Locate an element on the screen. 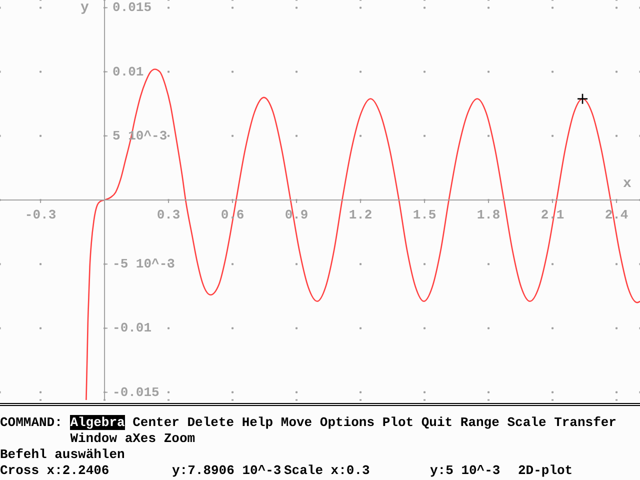  x-tick-label: 0.3 is located at coordinates (168, 215).